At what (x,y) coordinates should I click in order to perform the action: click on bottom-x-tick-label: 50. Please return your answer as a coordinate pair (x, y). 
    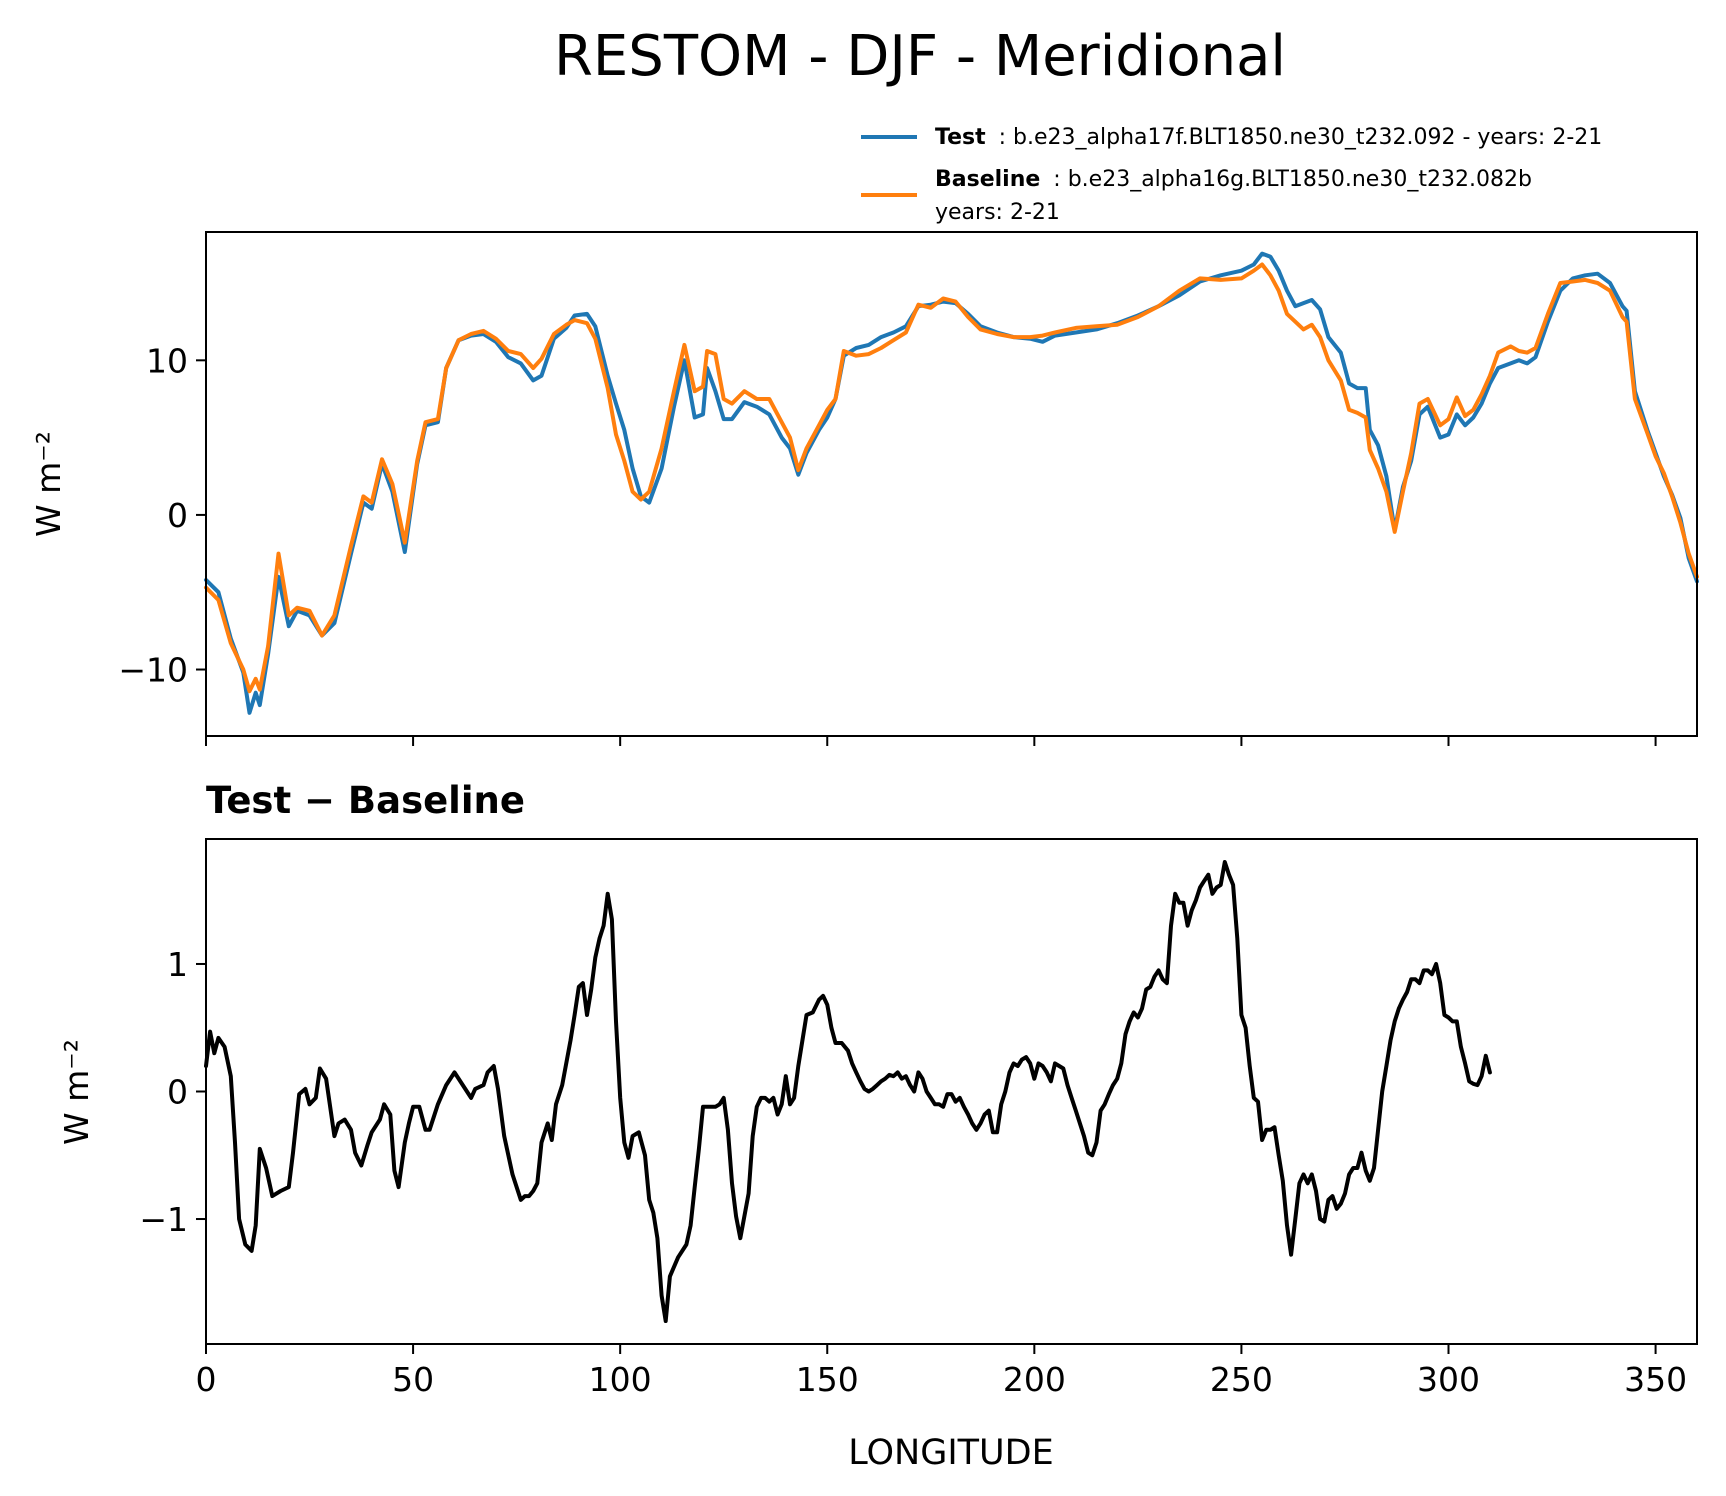
    Looking at the image, I should click on (413, 1379).